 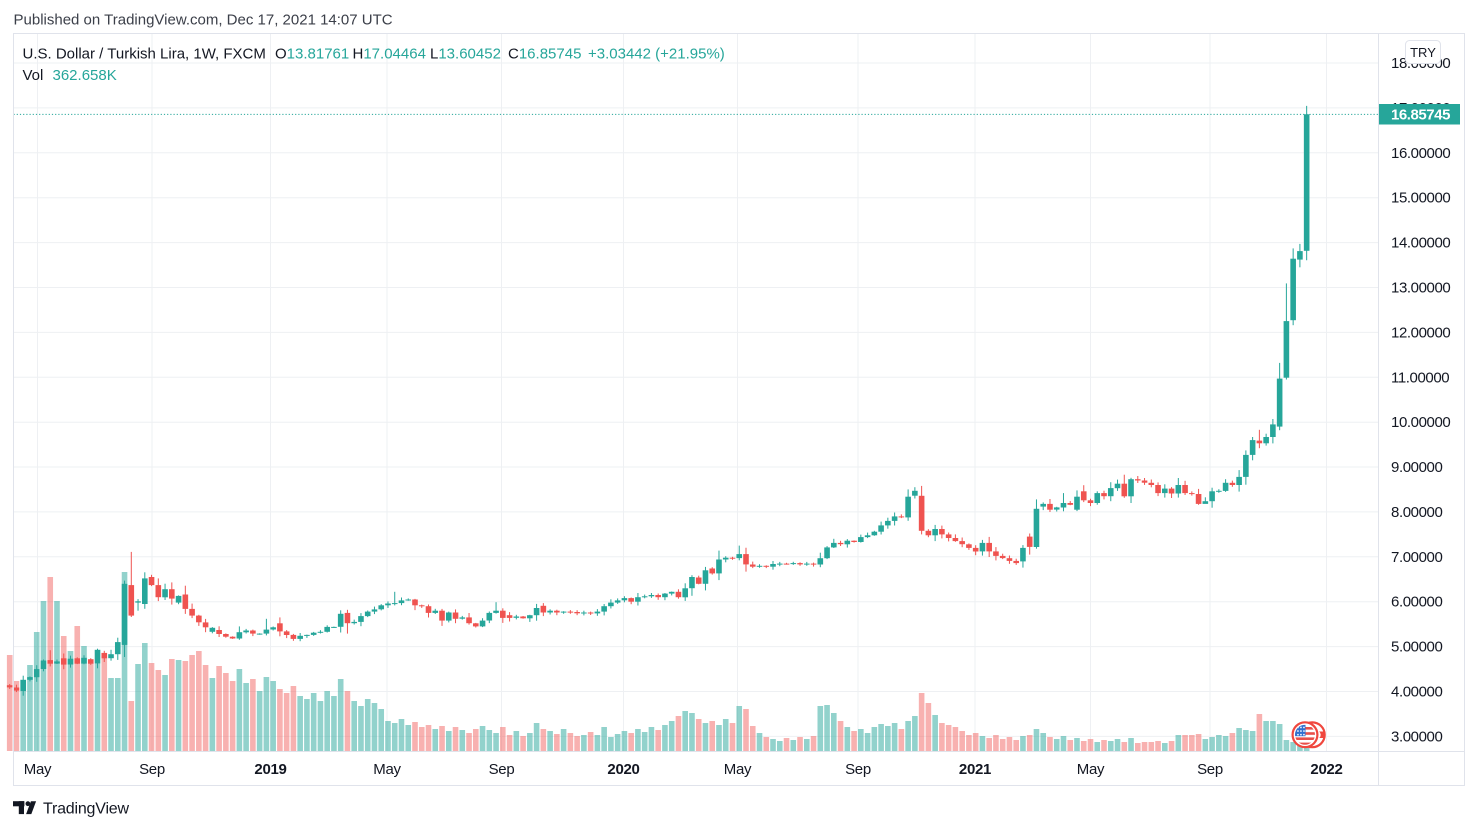 What do you see at coordinates (1420, 114) in the screenshot?
I see `svg-text: 16.85745` at bounding box center [1420, 114].